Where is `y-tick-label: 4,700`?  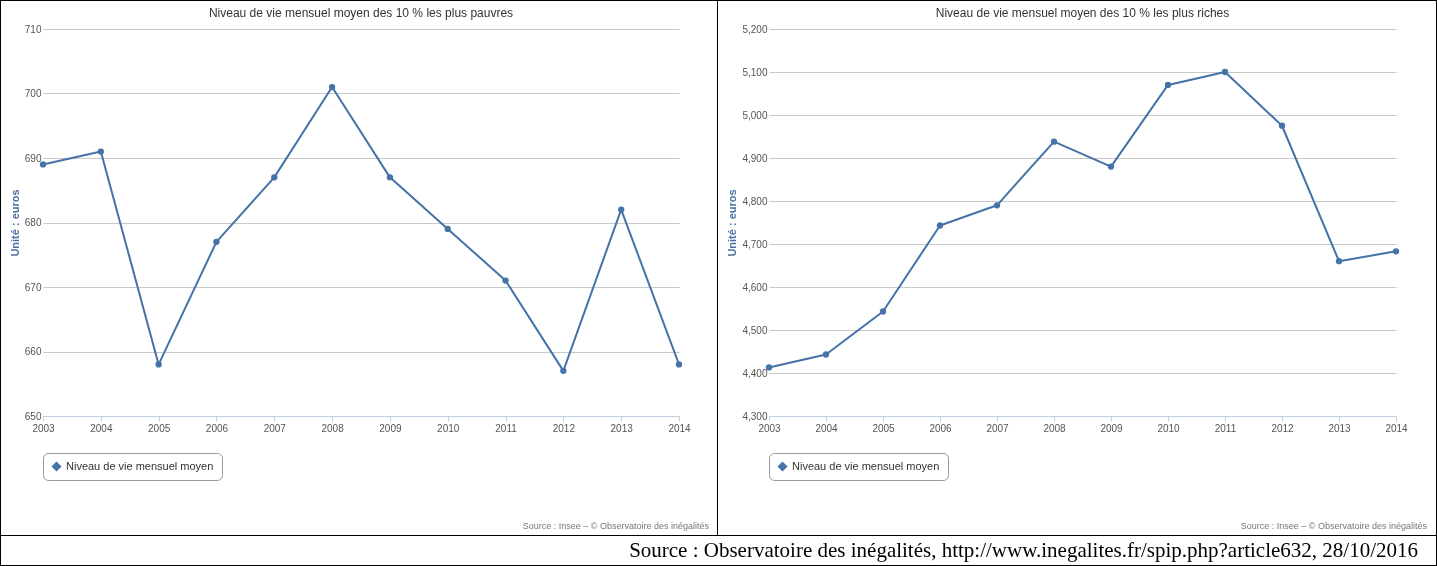 y-tick-label: 4,700 is located at coordinates (755, 244).